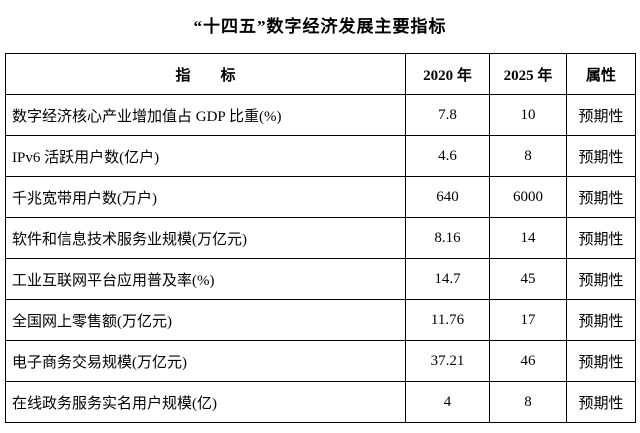 This screenshot has height=433, width=640. I want to click on header-indicator: 指 标, so click(205, 74).